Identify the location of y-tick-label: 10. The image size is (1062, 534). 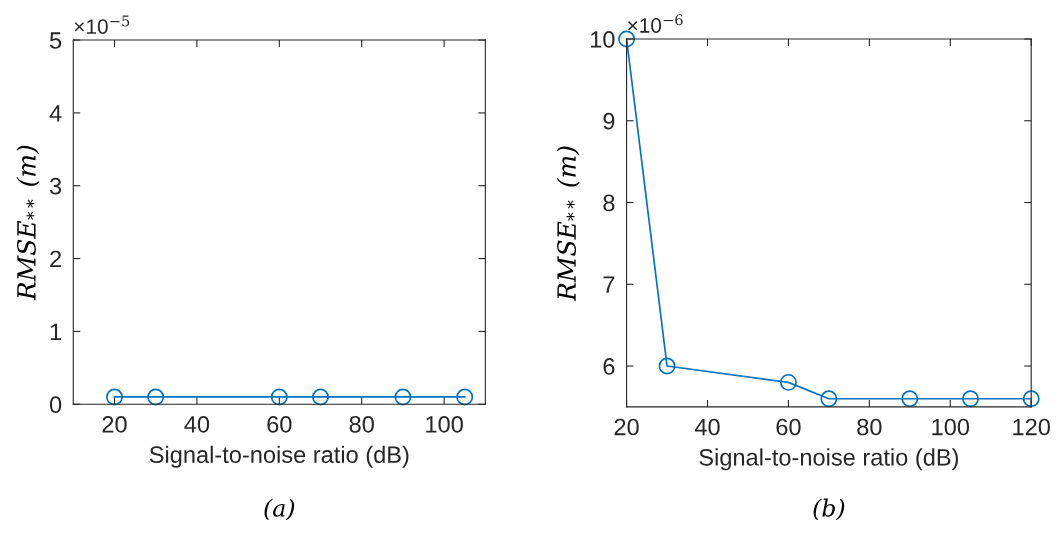
(603, 39).